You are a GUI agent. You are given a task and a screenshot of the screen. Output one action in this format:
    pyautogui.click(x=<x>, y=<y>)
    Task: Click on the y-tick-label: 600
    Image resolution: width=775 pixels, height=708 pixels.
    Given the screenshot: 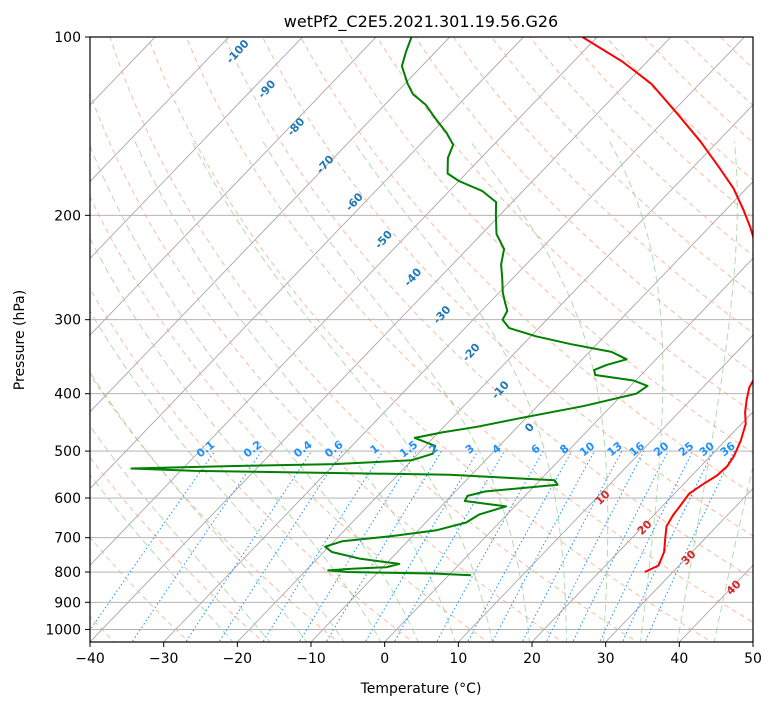 What is the action you would take?
    pyautogui.click(x=67, y=499)
    